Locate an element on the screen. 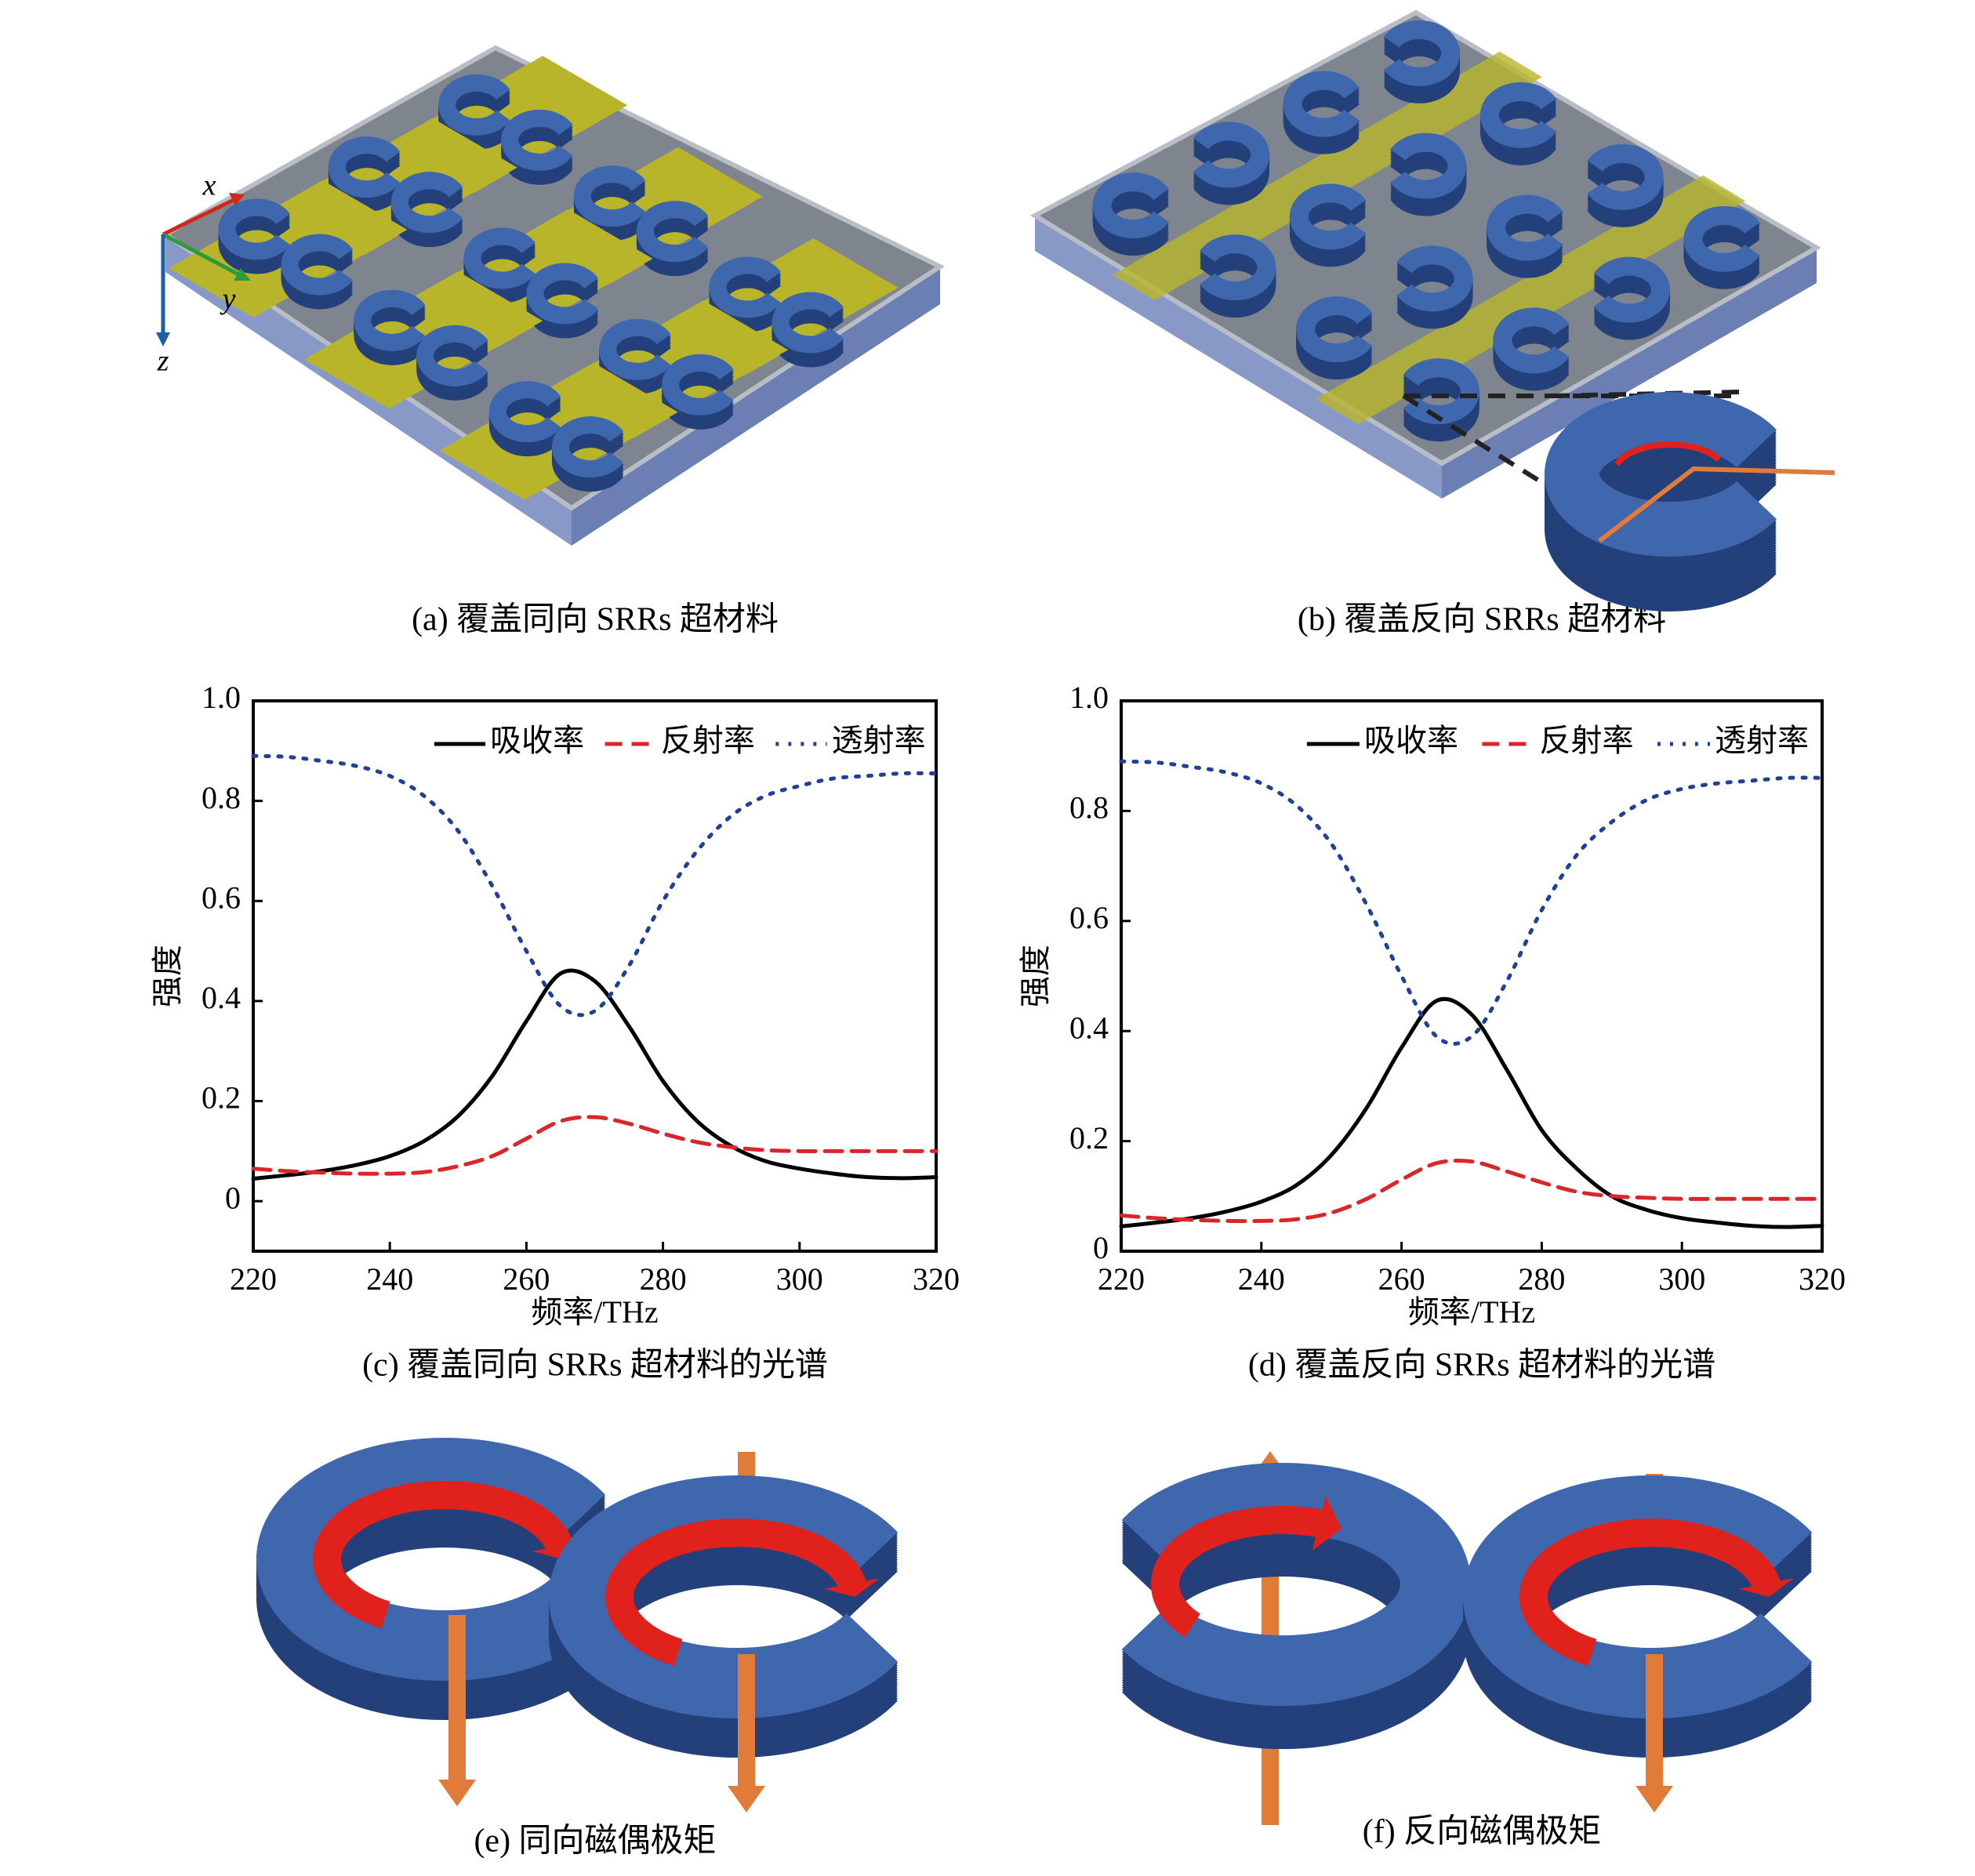  y-tick-label: 0.2 is located at coordinates (1089, 1138).